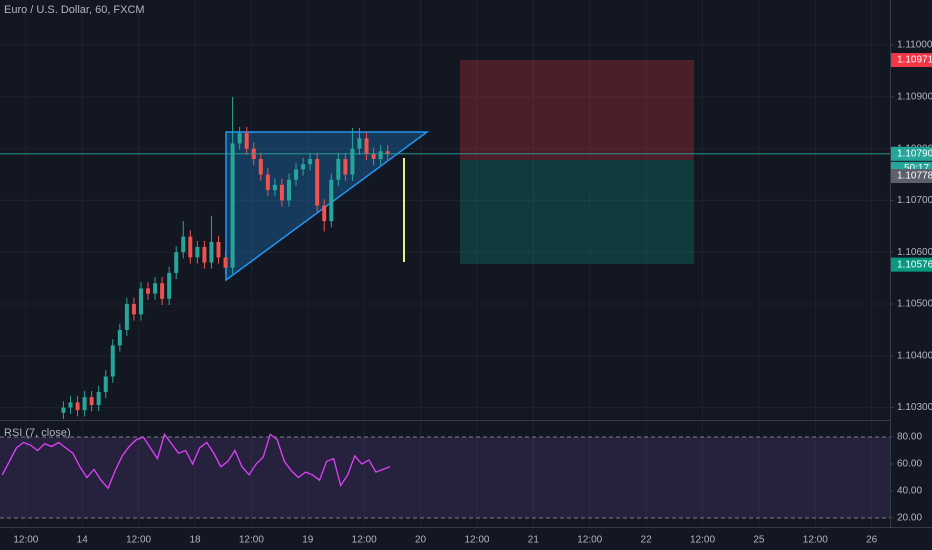 The height and width of the screenshot is (550, 932). What do you see at coordinates (909, 437) in the screenshot?
I see `rsi-tick-label: 80.00` at bounding box center [909, 437].